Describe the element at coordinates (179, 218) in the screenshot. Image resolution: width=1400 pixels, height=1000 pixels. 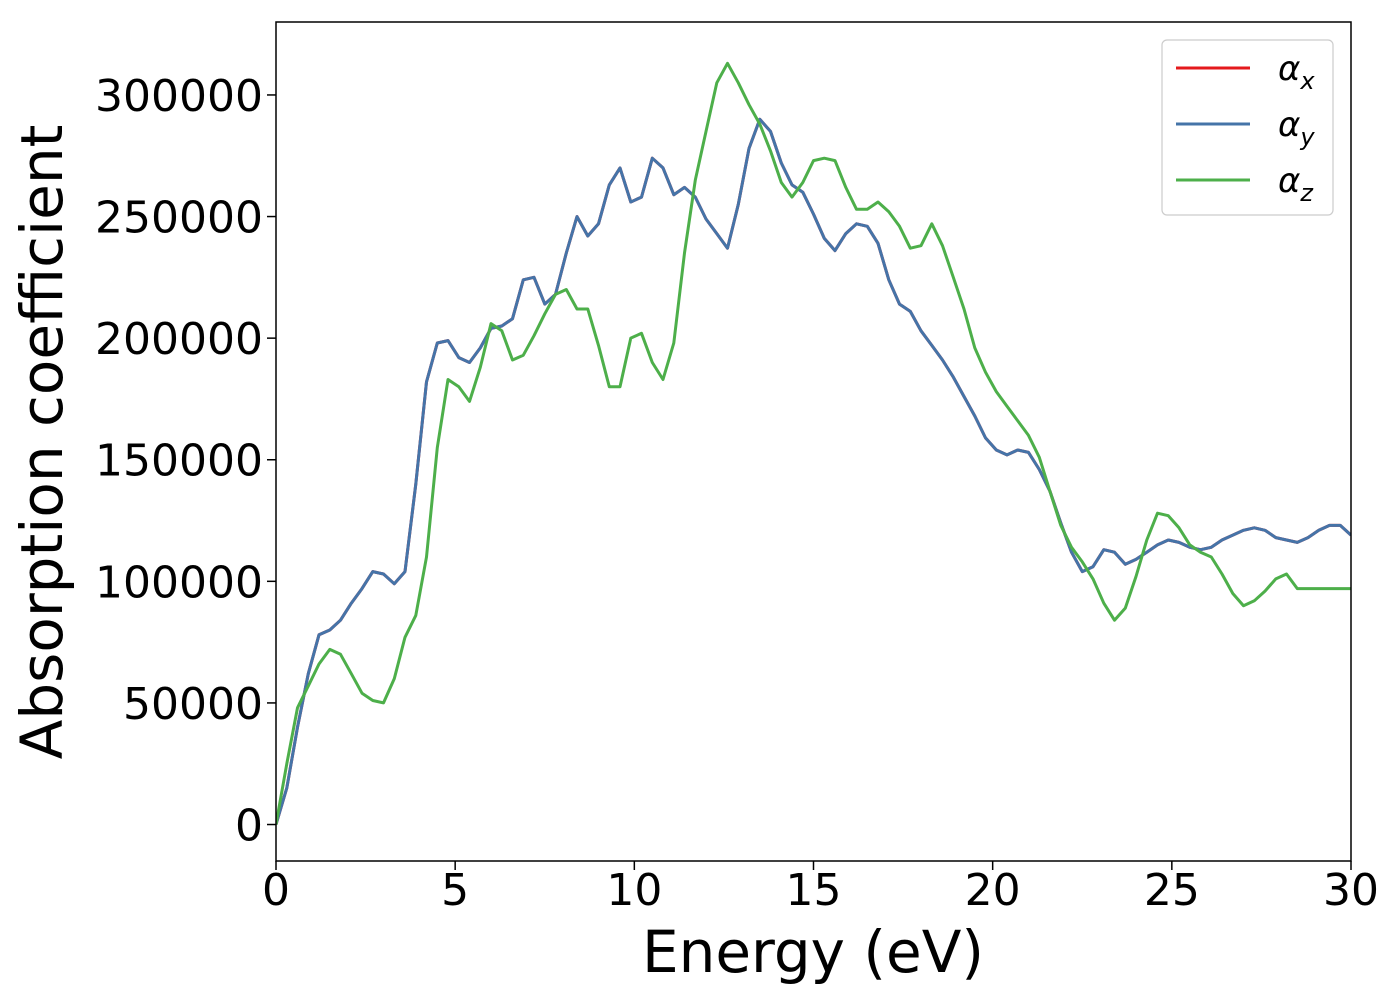
I see `y-tick-label: 250000` at that location.